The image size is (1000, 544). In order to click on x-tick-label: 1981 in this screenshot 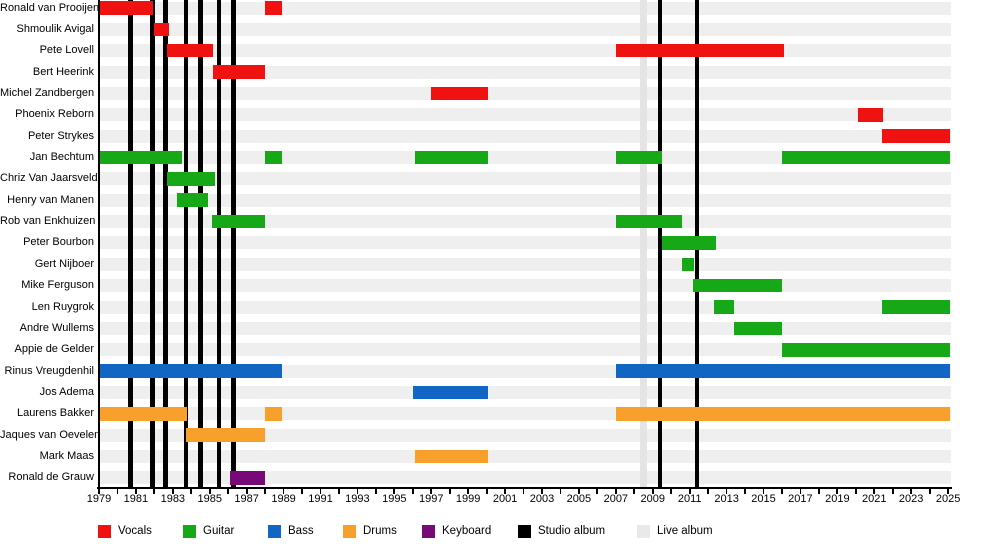, I will do `click(136, 499)`.